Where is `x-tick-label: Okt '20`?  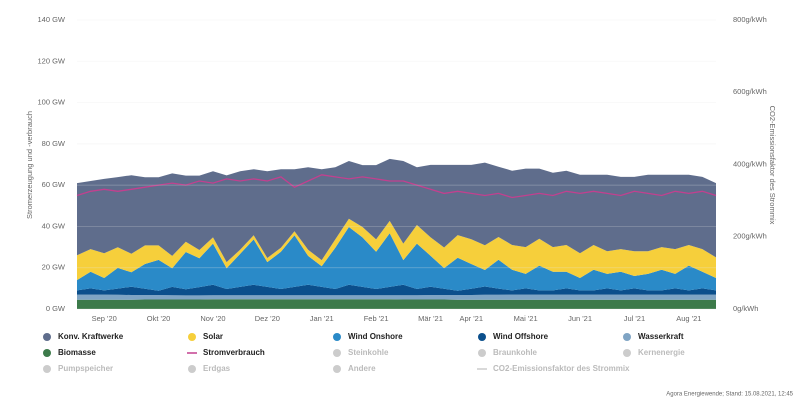 x-tick-label: Okt '20 is located at coordinates (159, 318).